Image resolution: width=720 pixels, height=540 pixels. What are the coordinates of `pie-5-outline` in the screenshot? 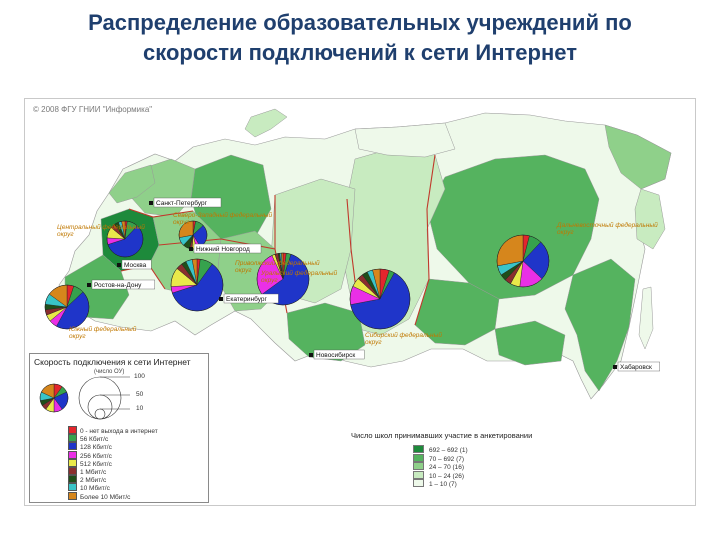 It's located at (283, 279).